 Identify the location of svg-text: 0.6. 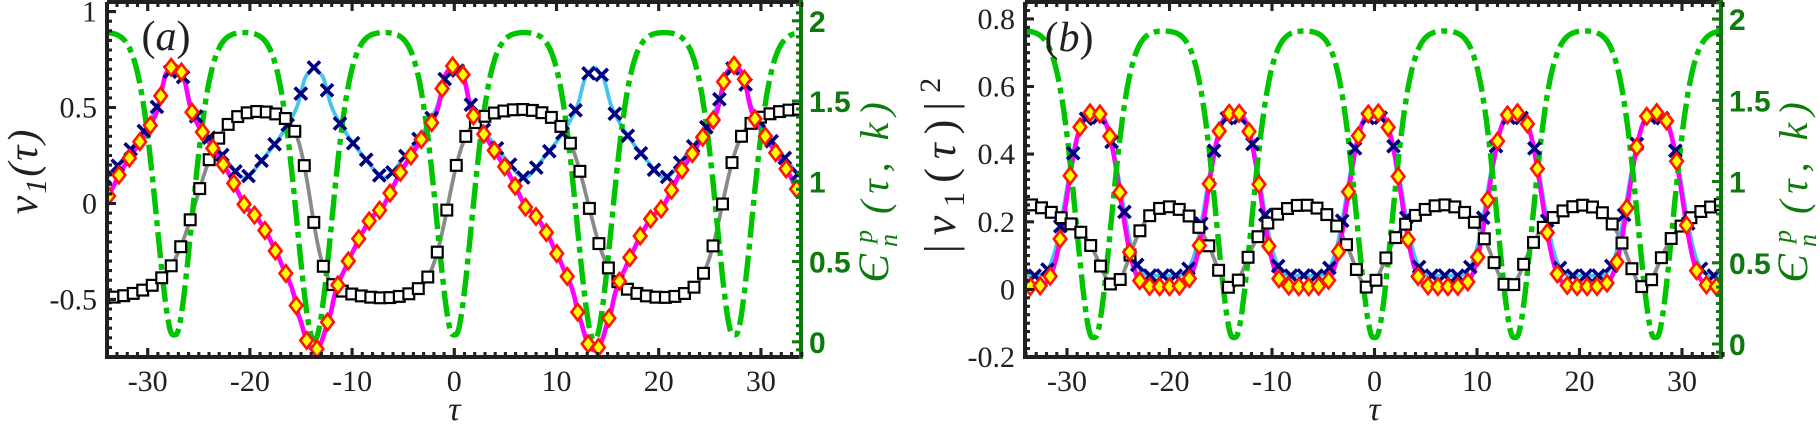
(997, 87).